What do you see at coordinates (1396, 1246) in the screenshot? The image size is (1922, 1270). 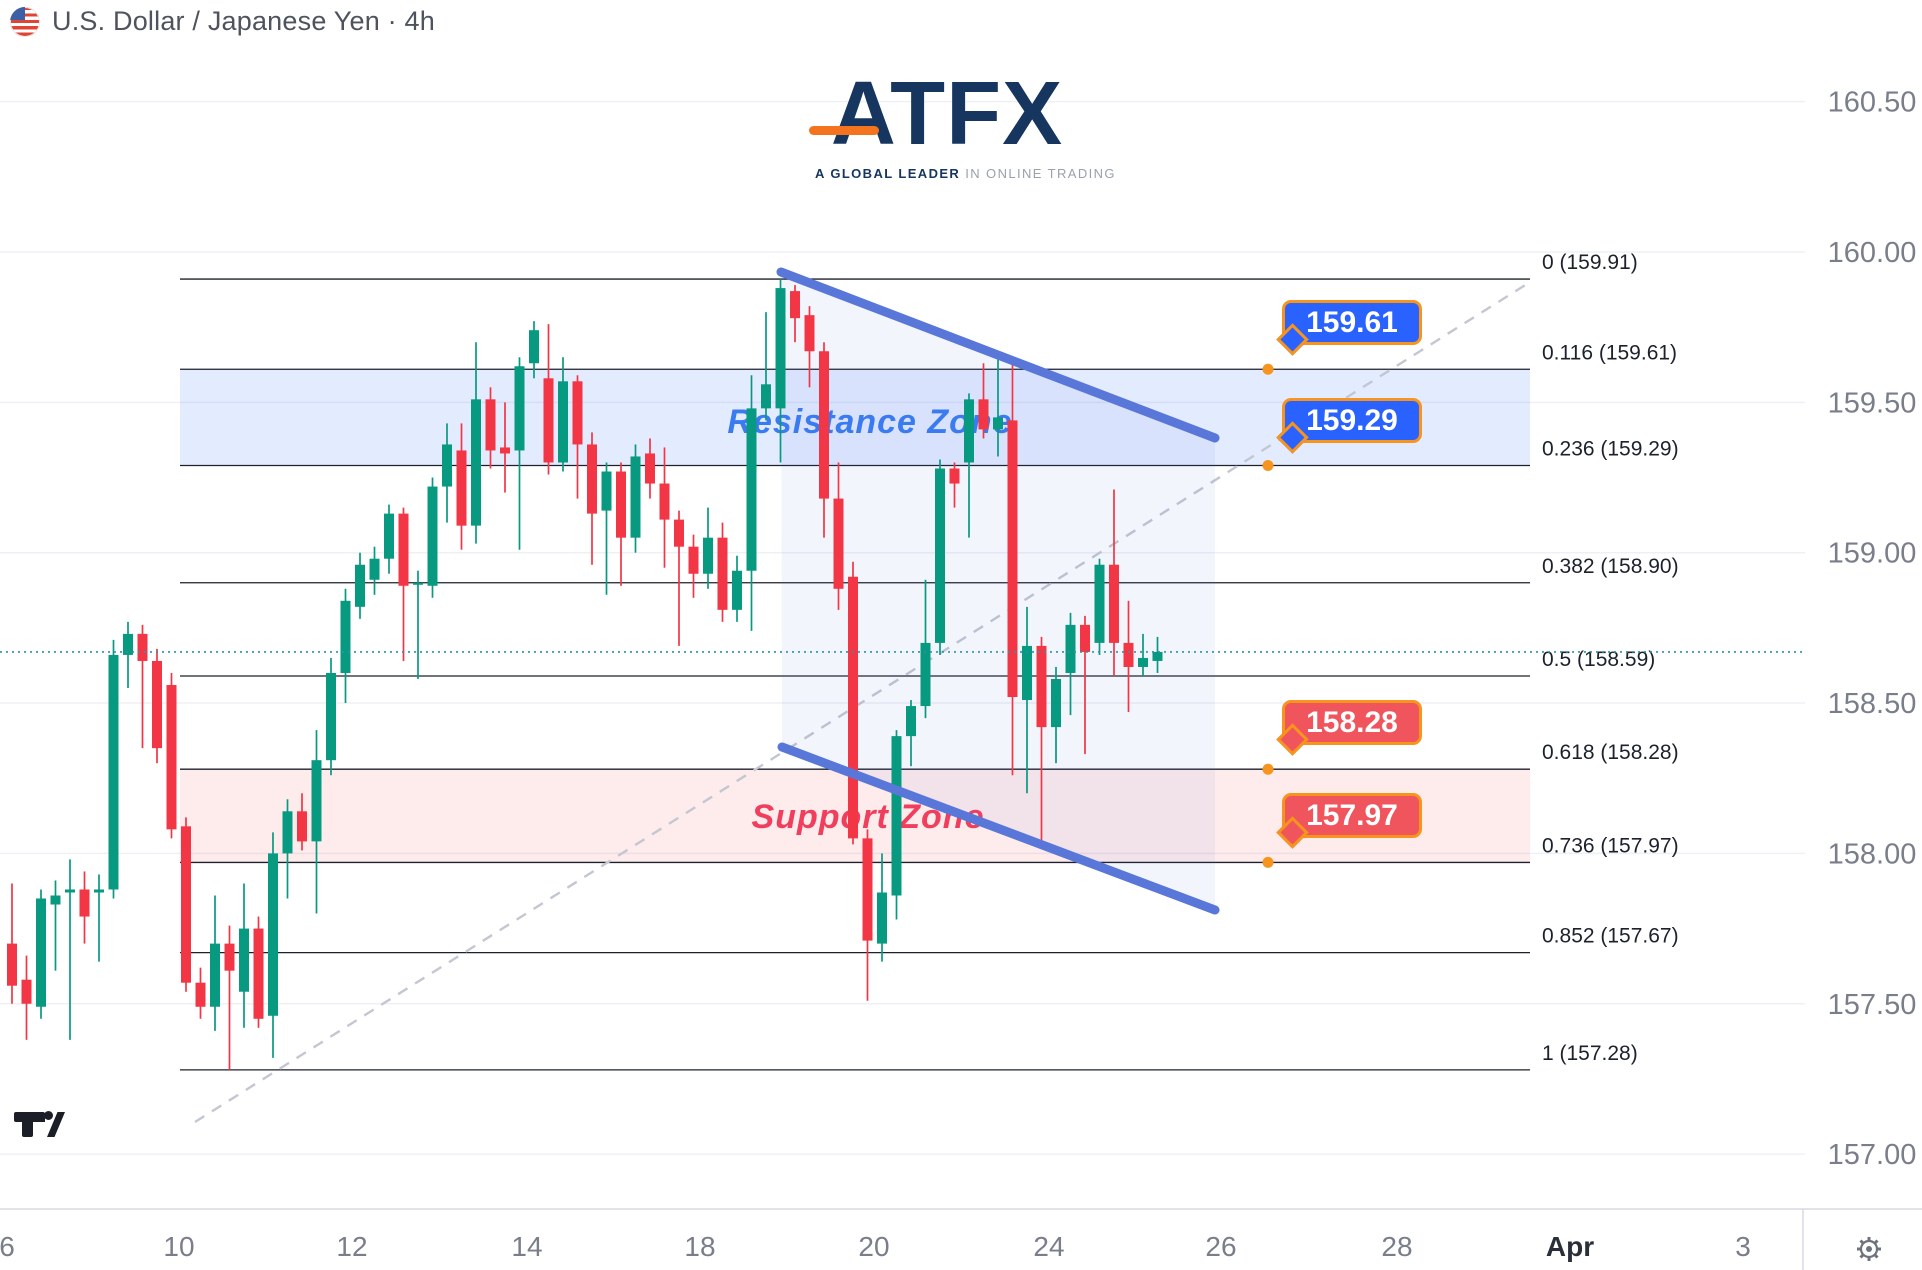 I see `time-axis-label: 28` at bounding box center [1396, 1246].